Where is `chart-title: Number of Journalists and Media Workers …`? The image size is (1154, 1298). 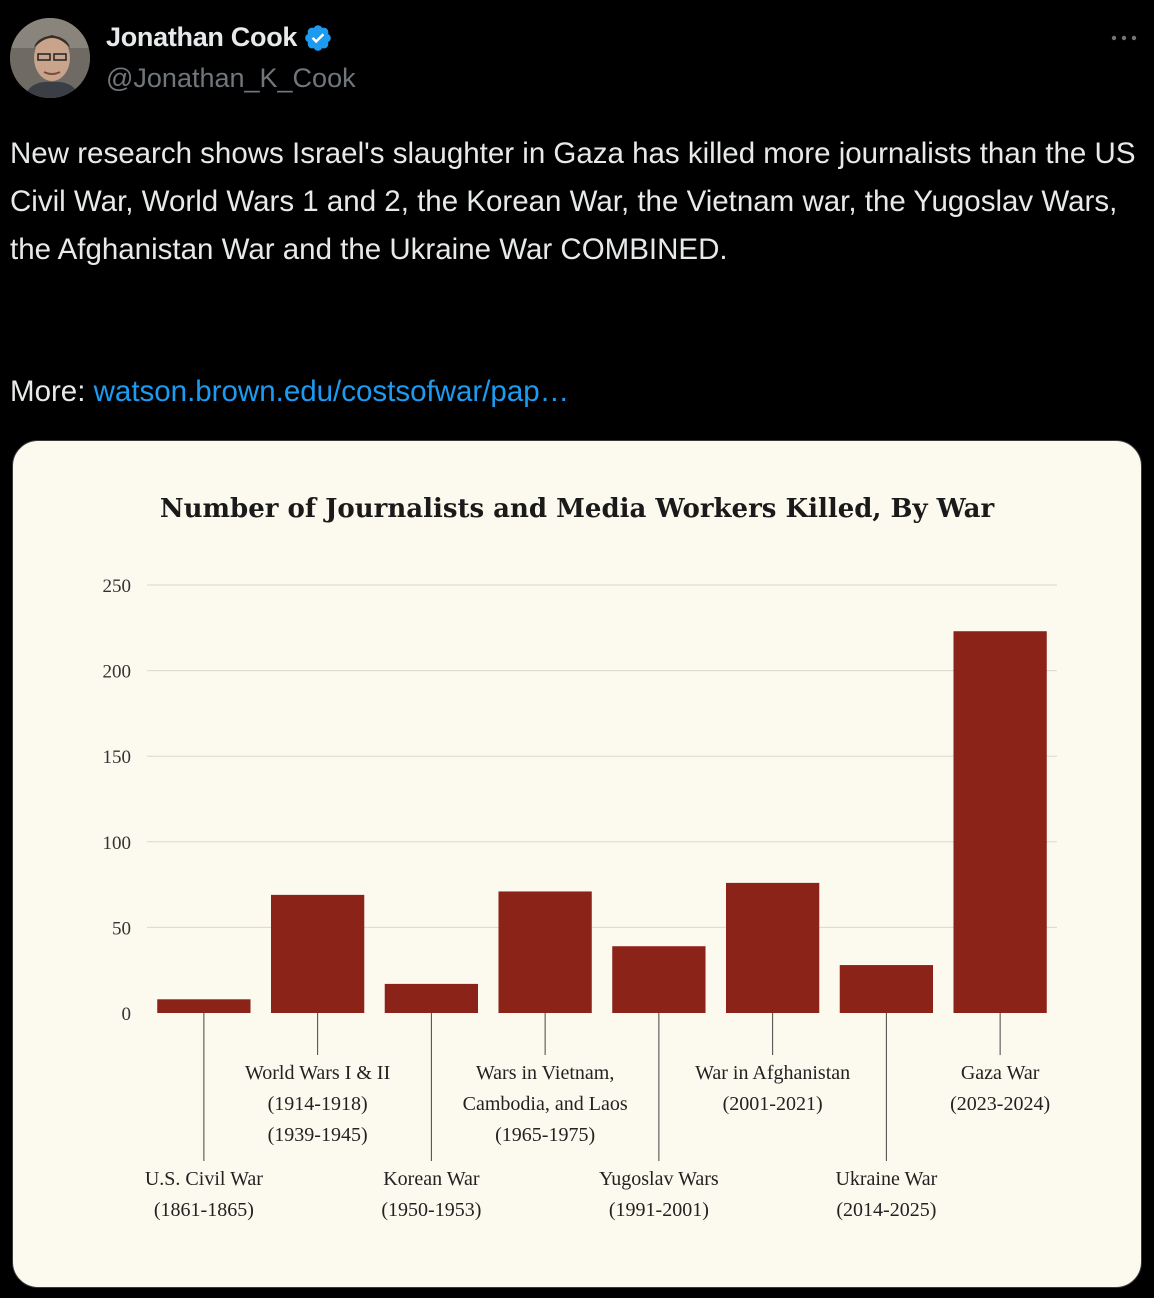
chart-title: Number of Journalists and Media Workers … is located at coordinates (577, 509).